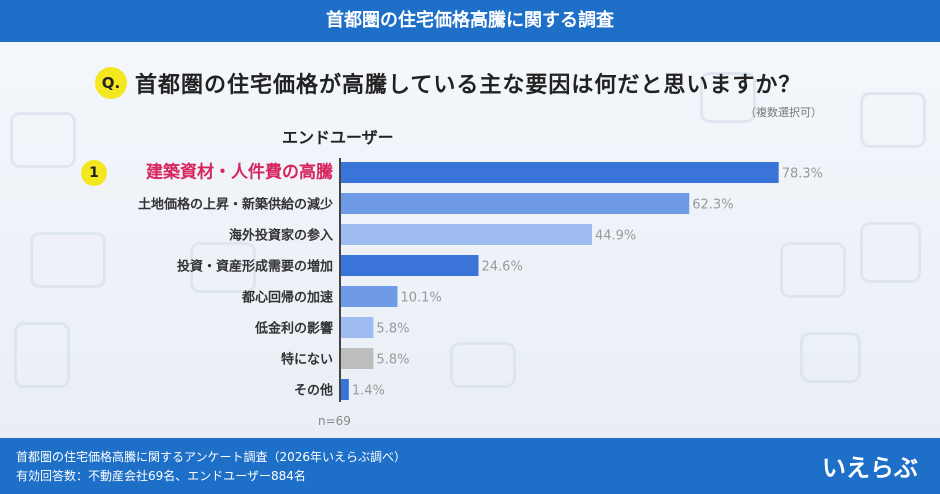  Describe the element at coordinates (712, 205) in the screenshot. I see `value-label-2: 62.3%` at that location.